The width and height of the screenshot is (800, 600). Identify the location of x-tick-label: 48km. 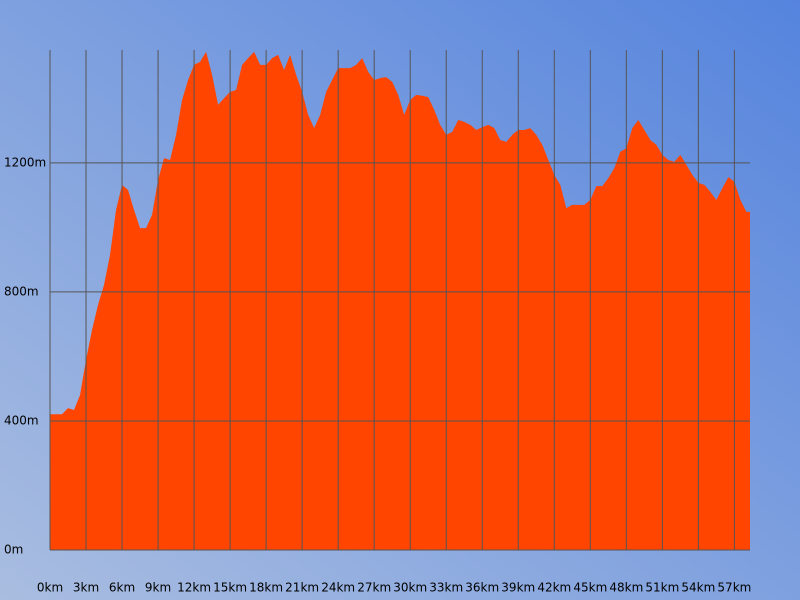
(626, 588).